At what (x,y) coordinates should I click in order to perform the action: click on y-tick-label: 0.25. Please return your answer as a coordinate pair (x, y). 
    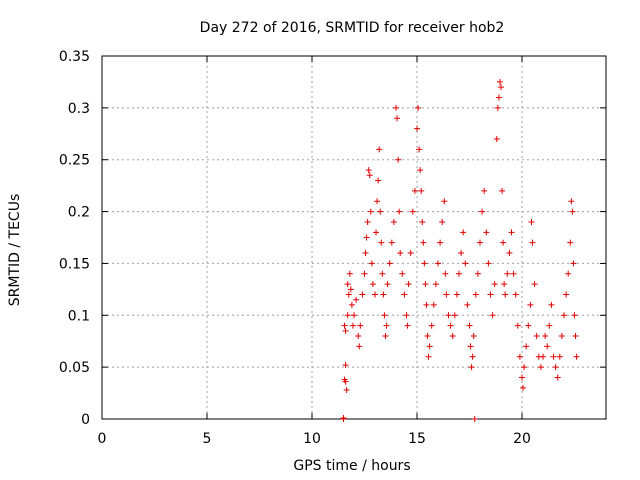
    Looking at the image, I should click on (74, 161).